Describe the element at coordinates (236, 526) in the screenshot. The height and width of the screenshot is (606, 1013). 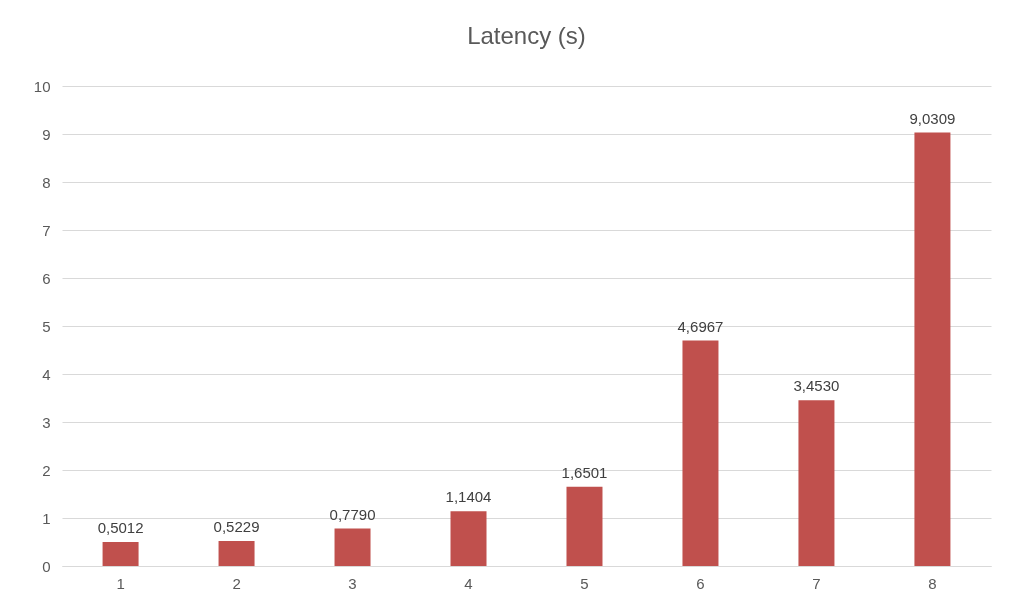
I see `data-label: 0,5229` at that location.